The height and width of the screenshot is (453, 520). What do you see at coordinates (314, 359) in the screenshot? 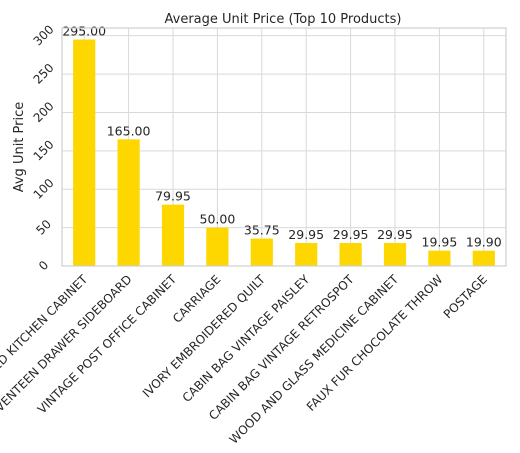
I see `x-tick-label: WOOD AND GLASS MEDICINE CABINET` at bounding box center [314, 359].